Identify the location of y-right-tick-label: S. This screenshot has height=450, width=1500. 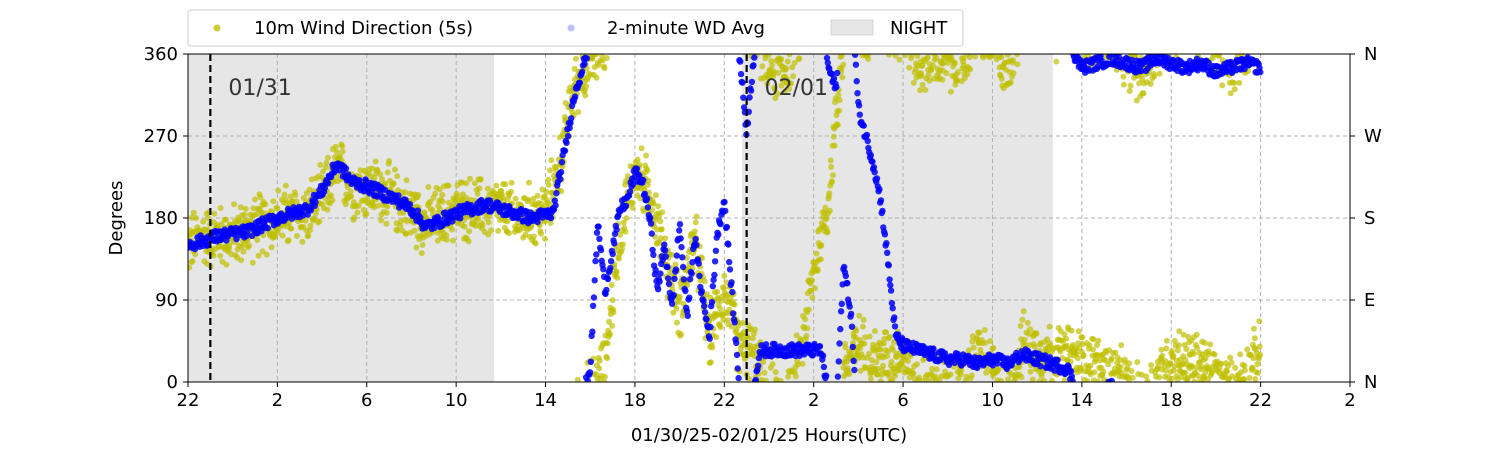
(1369, 218).